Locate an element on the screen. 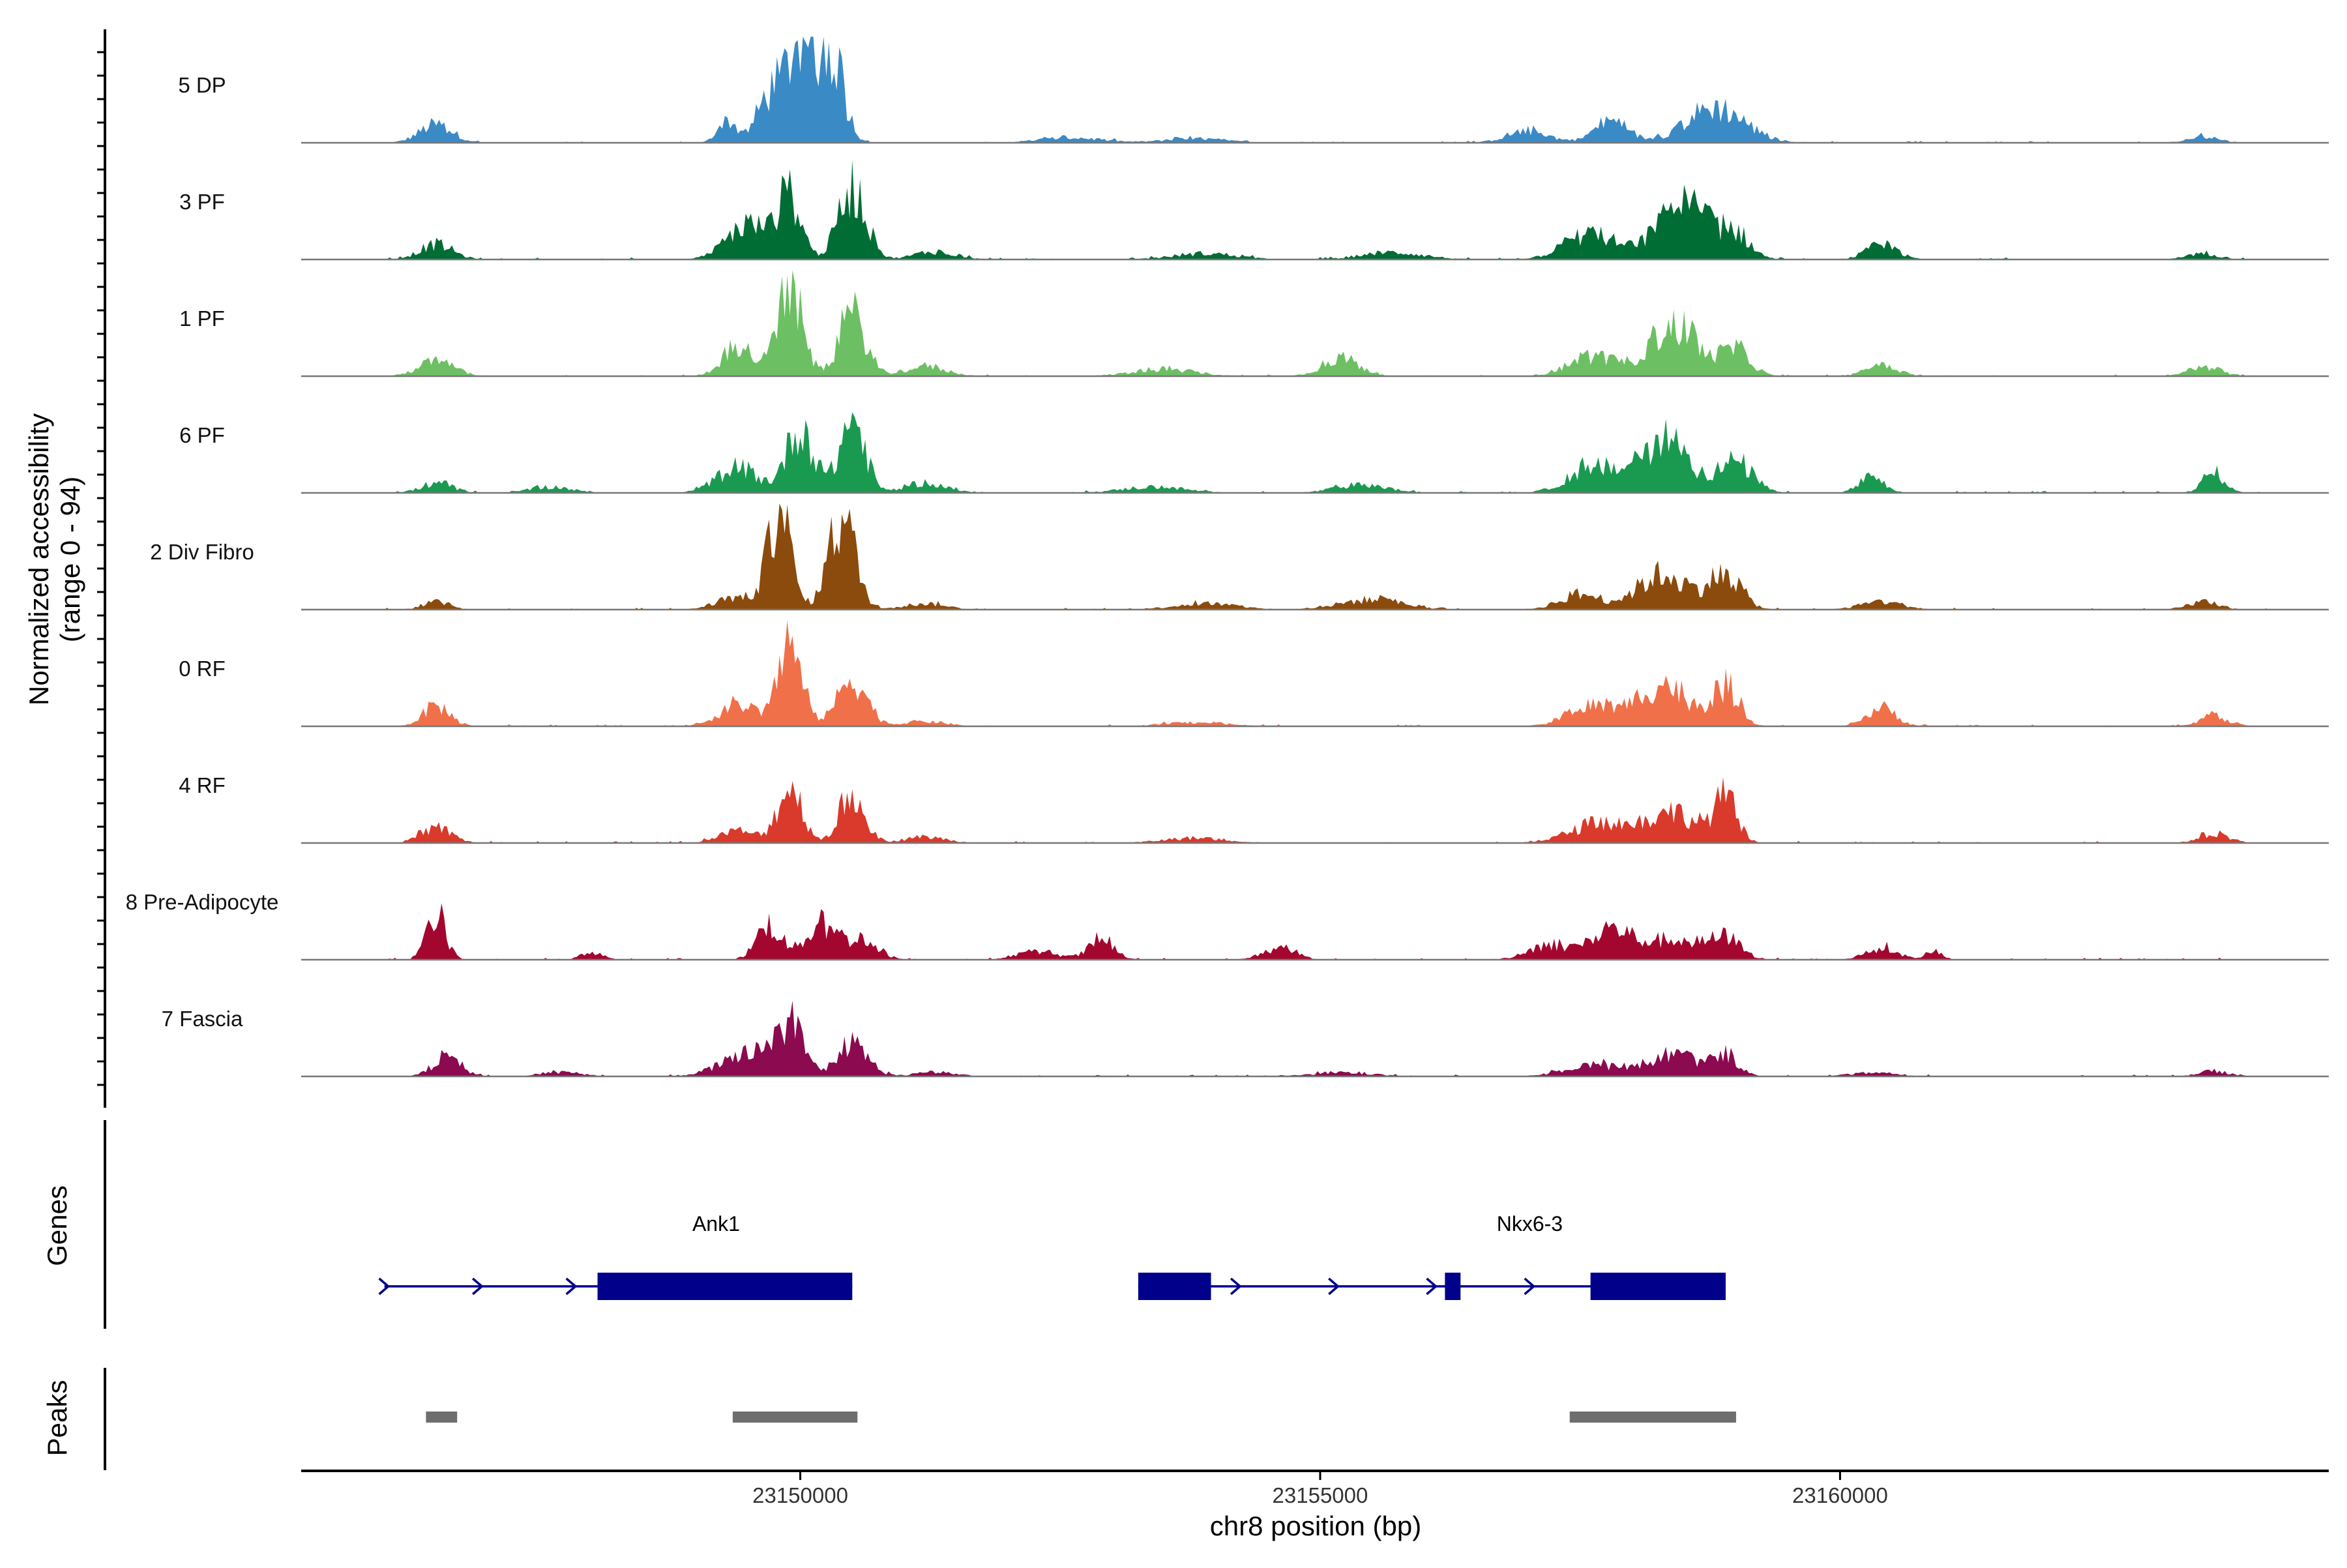  track-5-dp: 5 DP is located at coordinates (1253, 91).